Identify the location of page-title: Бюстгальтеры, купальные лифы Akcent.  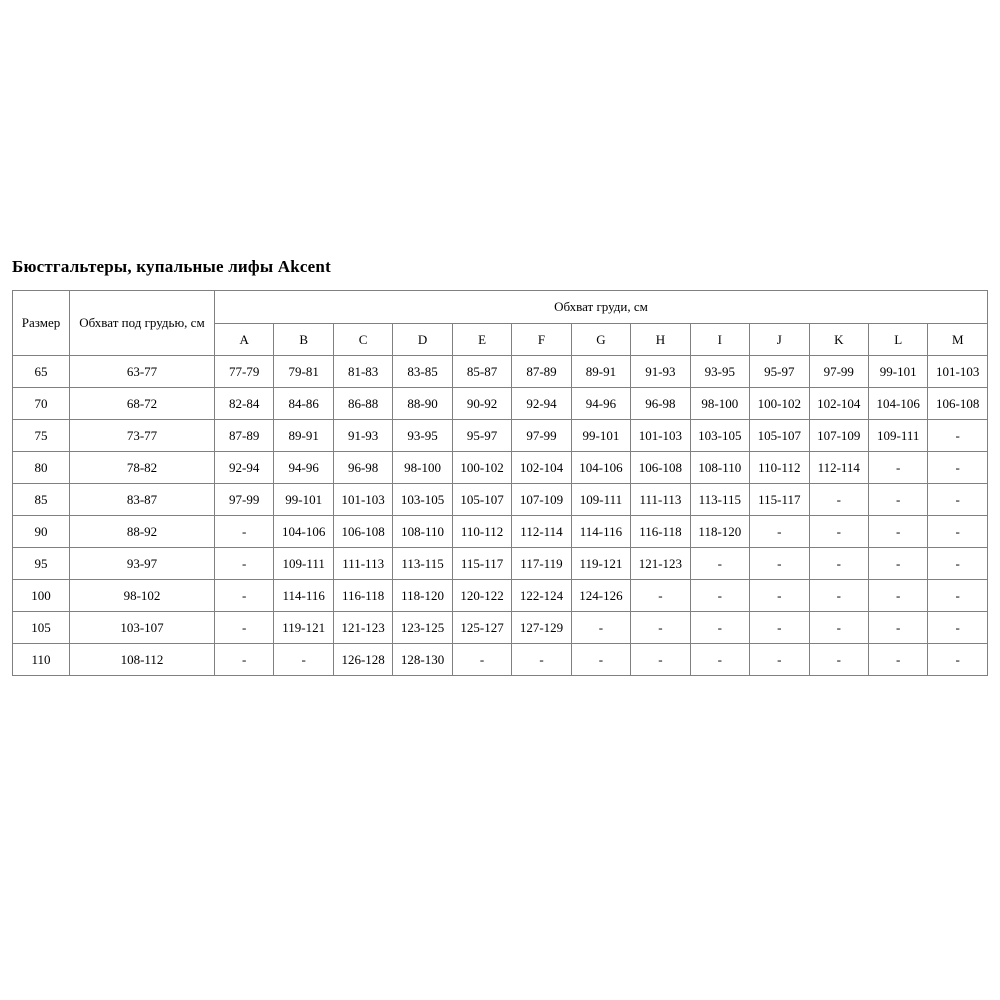
(171, 266).